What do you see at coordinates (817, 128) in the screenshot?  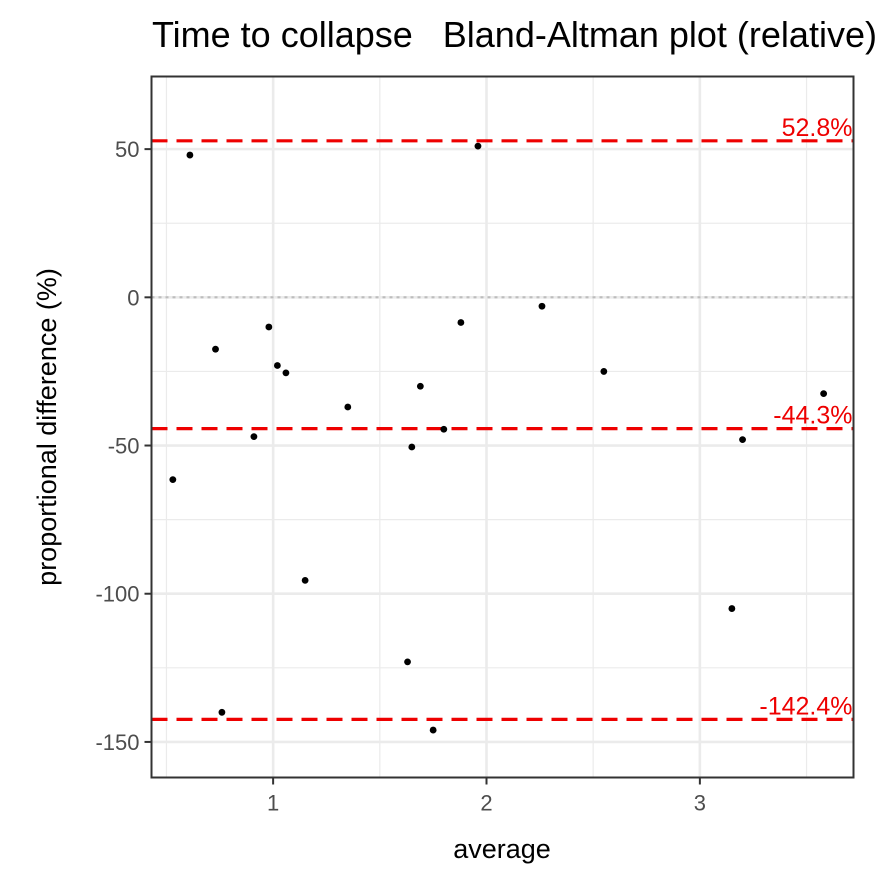 I see `limit-of-agreement-label: 52.8%` at bounding box center [817, 128].